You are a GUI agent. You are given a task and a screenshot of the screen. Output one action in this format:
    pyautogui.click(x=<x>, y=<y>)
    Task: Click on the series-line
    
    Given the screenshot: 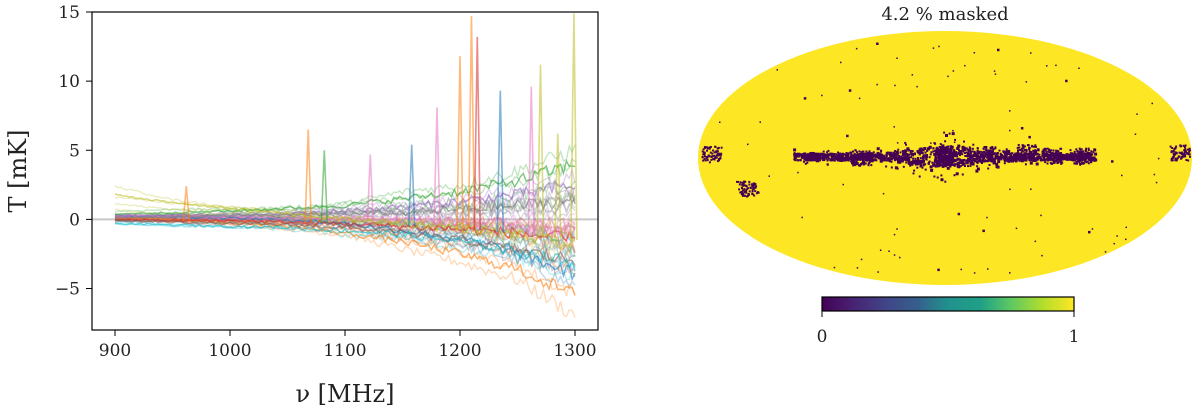 What is the action you would take?
    pyautogui.click(x=345, y=238)
    